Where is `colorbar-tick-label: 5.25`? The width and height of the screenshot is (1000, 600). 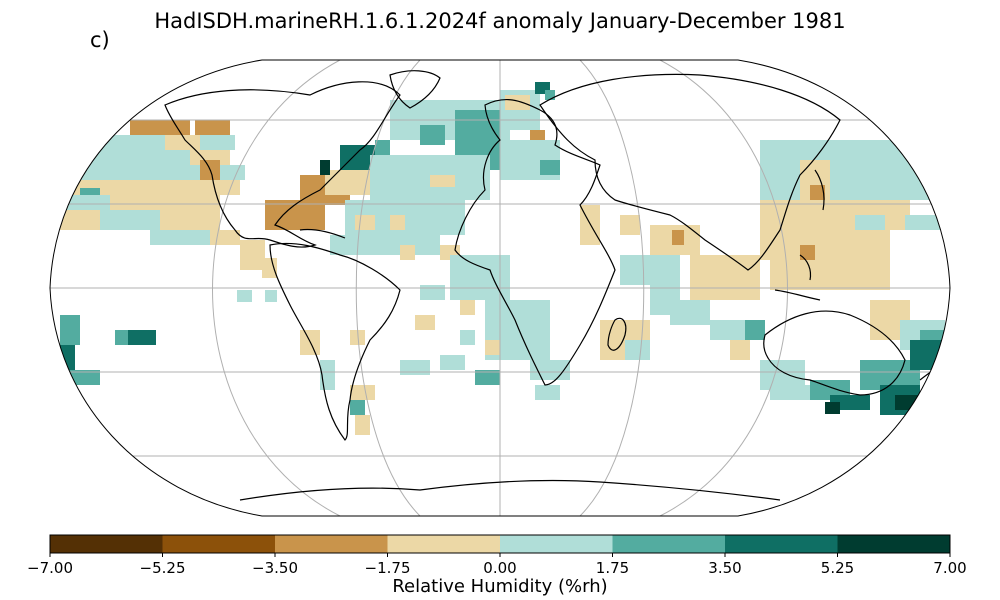
colorbar-tick-label: 5.25 is located at coordinates (837, 568).